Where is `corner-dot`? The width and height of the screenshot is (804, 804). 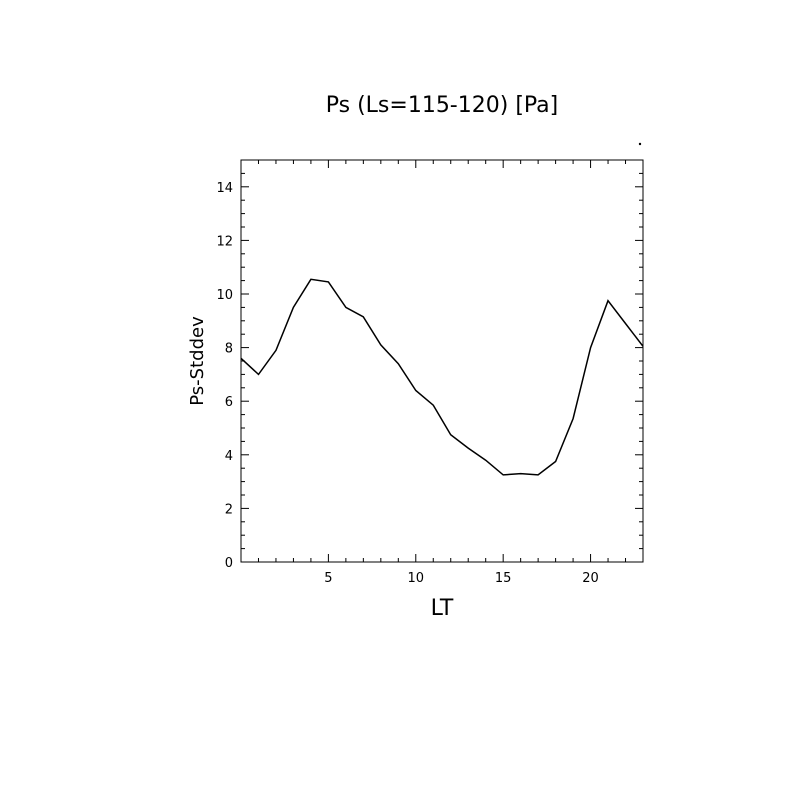
corner-dot is located at coordinates (640, 144).